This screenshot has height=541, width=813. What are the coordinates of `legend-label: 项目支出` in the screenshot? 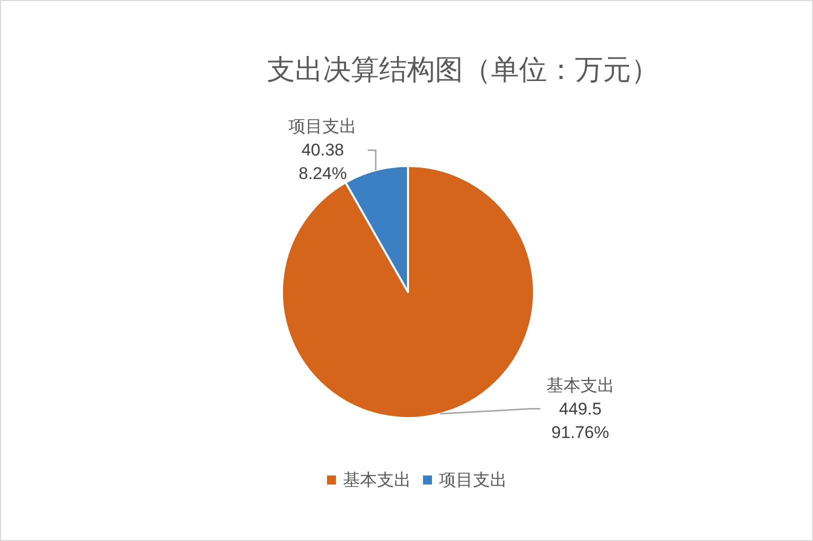 It's located at (473, 480).